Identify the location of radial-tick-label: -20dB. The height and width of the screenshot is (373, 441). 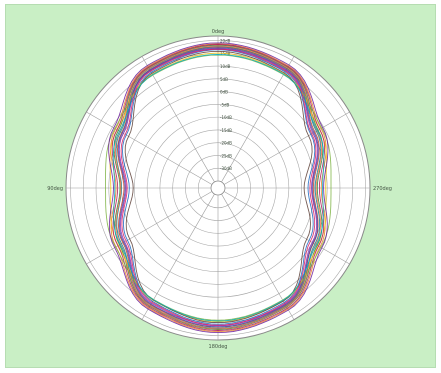
(226, 143).